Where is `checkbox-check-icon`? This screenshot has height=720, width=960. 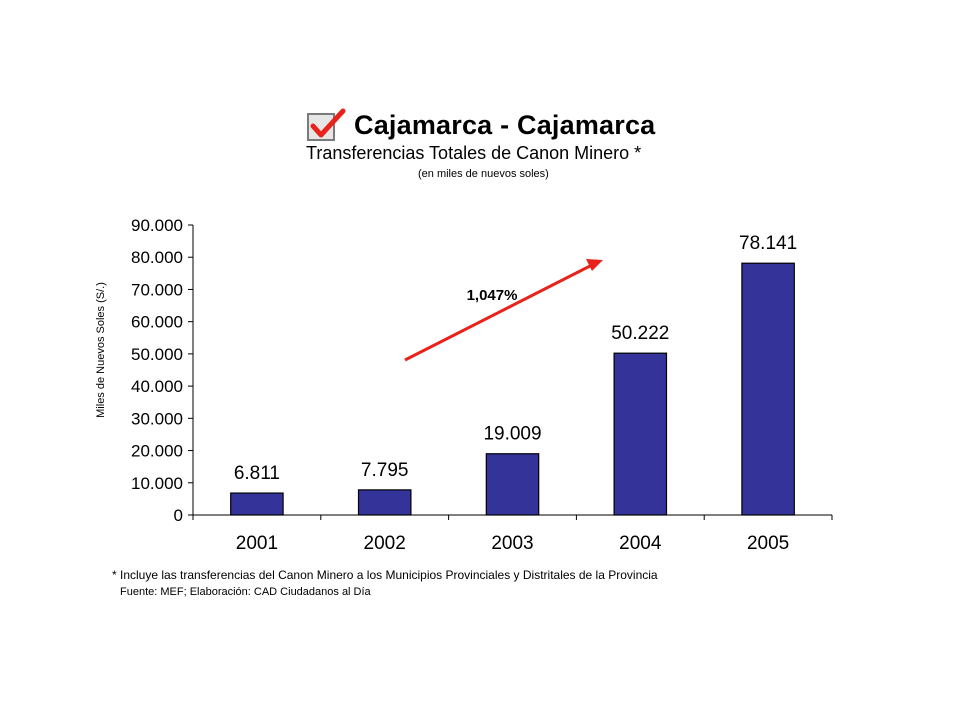 checkbox-check-icon is located at coordinates (326, 124).